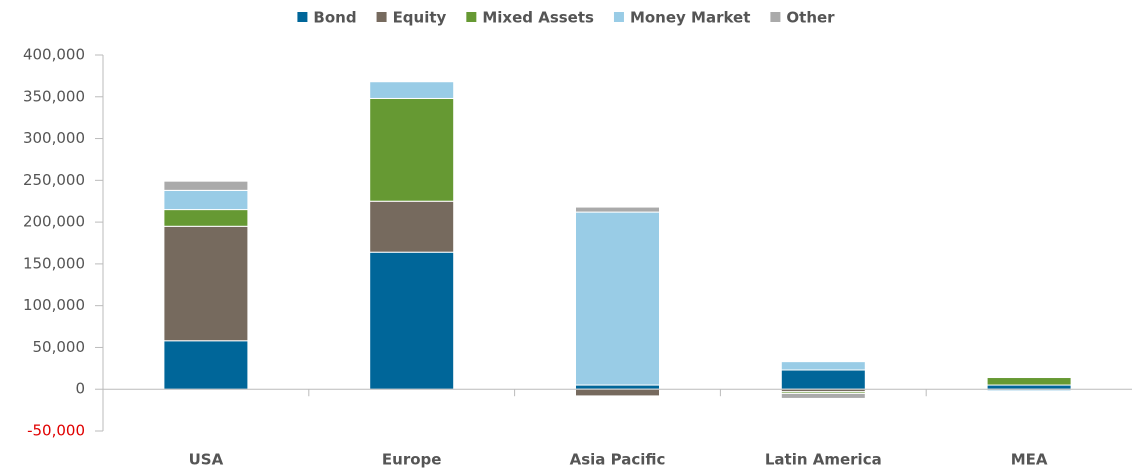 The height and width of the screenshot is (472, 1132). Describe the element at coordinates (618, 460) in the screenshot. I see `x-tick-label: Asia Pacific` at that location.